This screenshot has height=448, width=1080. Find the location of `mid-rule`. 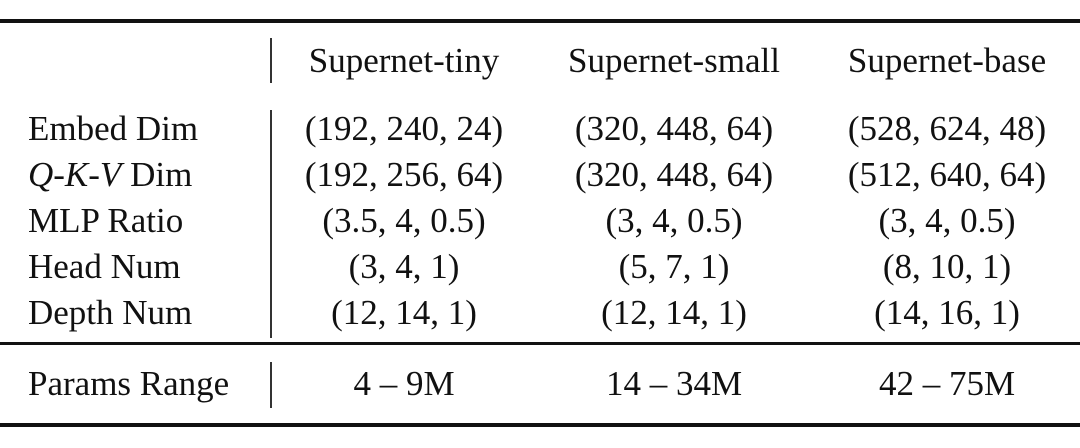

mid-rule is located at coordinates (540, 343).